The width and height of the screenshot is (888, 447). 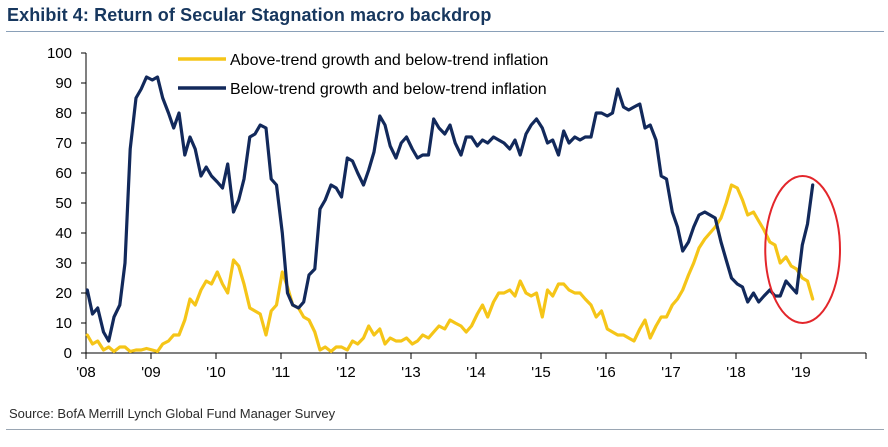 I want to click on x-tick-label: '17, so click(x=671, y=372).